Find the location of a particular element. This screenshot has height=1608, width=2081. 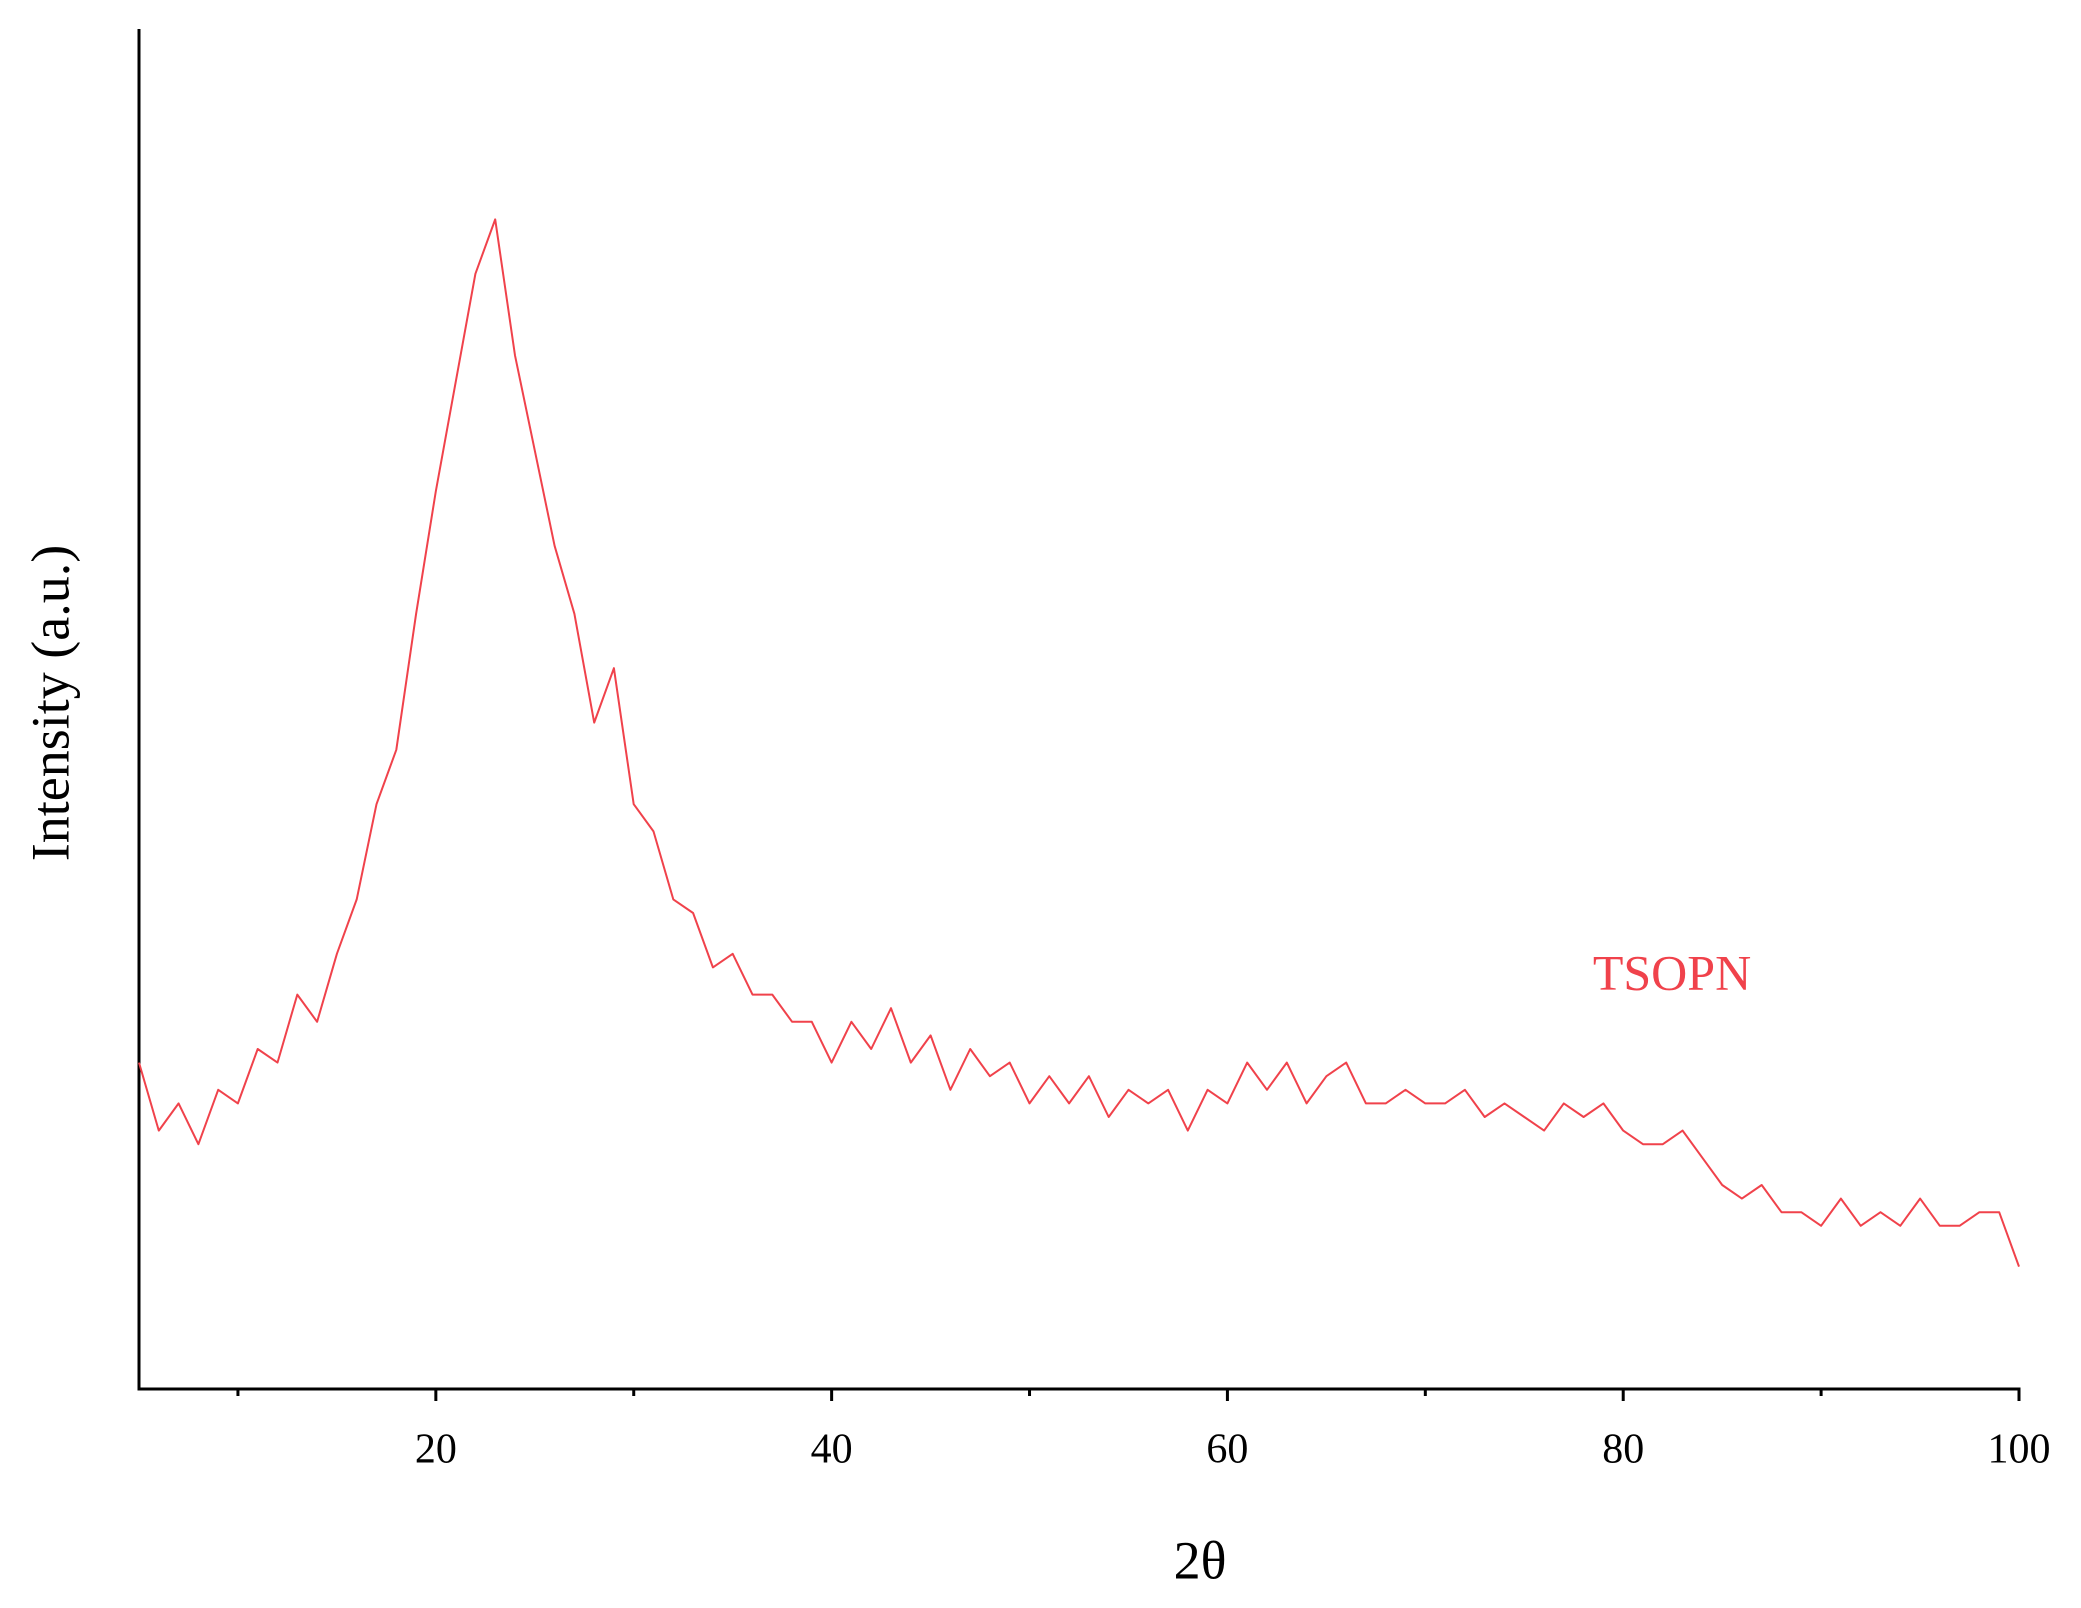

y-axis-title: Intensity (a.u.) is located at coordinates (50, 703).